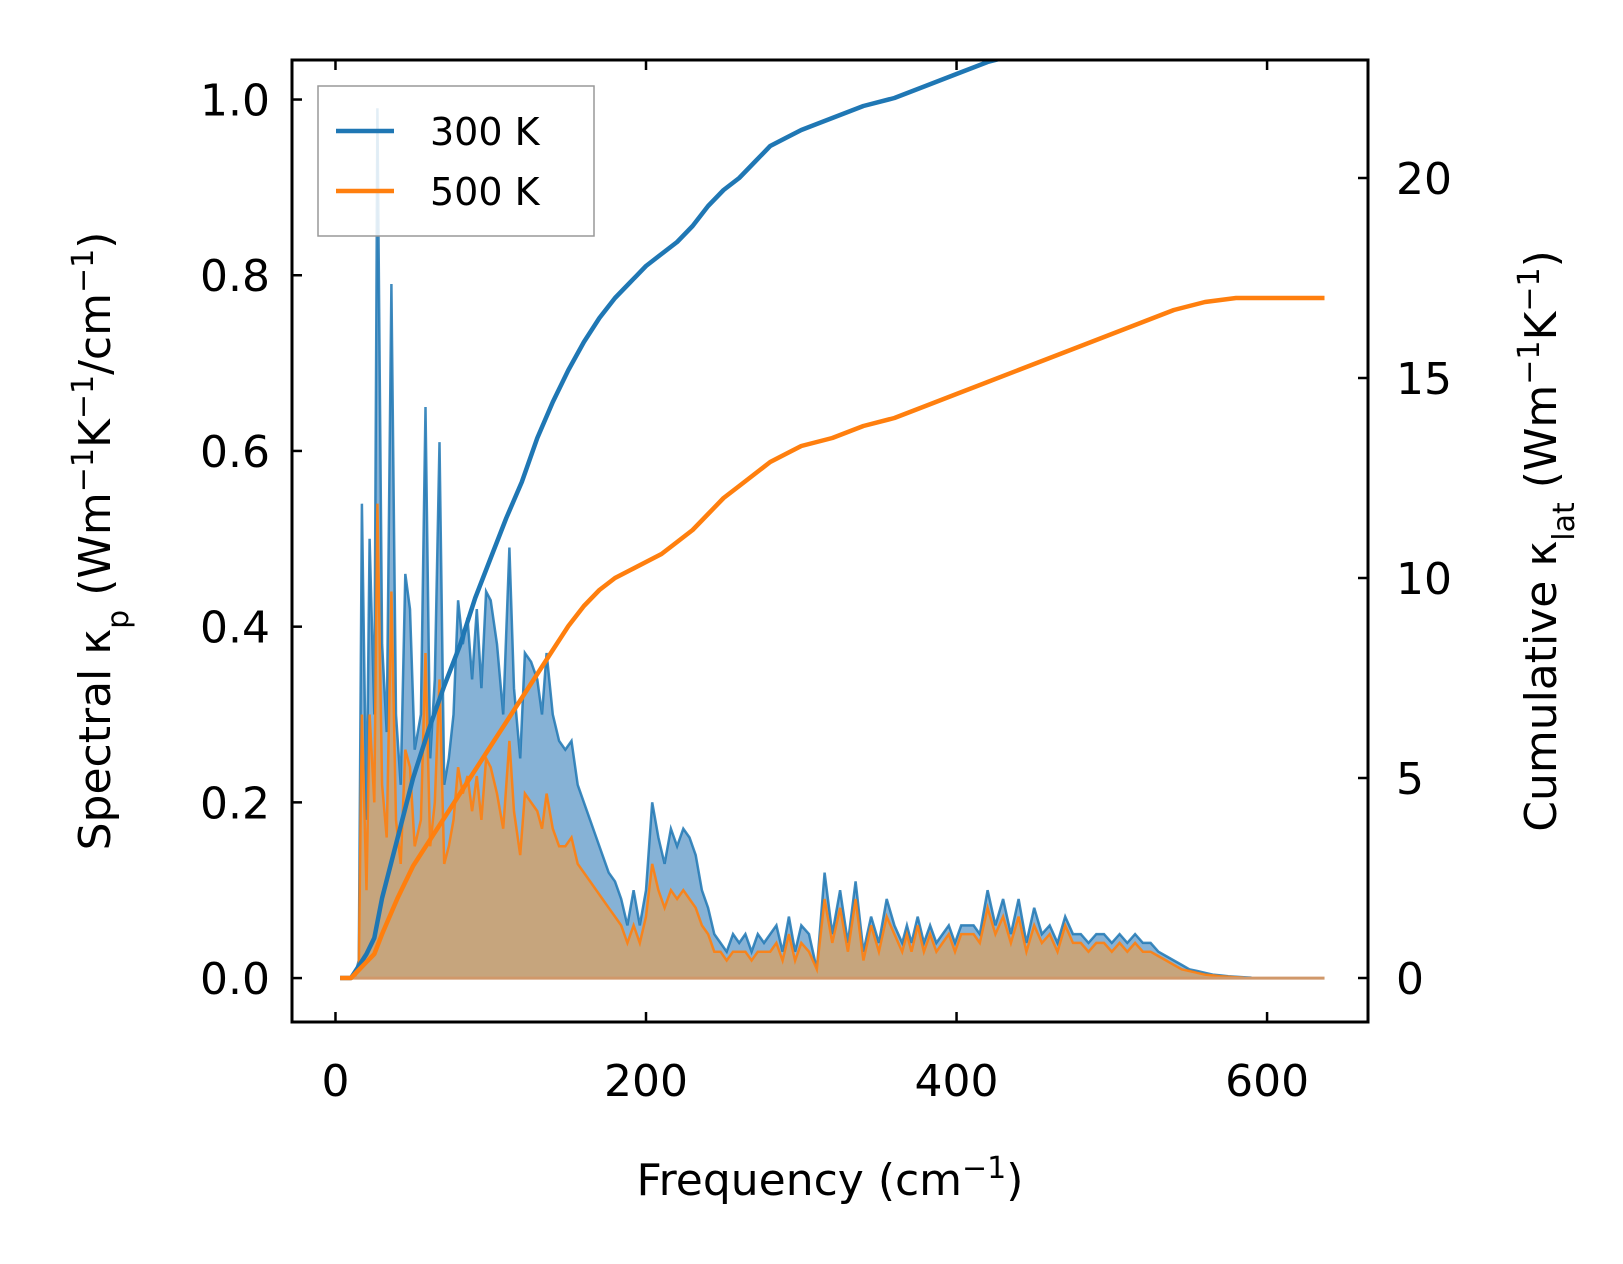 The image size is (1623, 1264). What do you see at coordinates (1564, 521) in the screenshot?
I see `y-right-axis-title-part: lat` at bounding box center [1564, 521].